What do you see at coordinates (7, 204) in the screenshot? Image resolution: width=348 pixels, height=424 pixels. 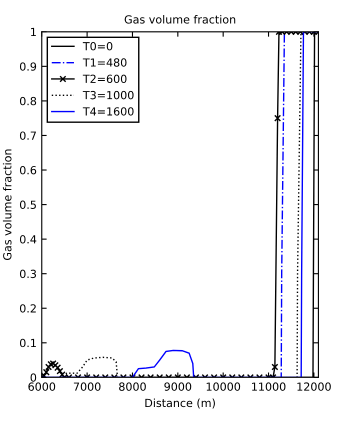 I see `y-axis-title: Gas volume fraction` at bounding box center [7, 204].